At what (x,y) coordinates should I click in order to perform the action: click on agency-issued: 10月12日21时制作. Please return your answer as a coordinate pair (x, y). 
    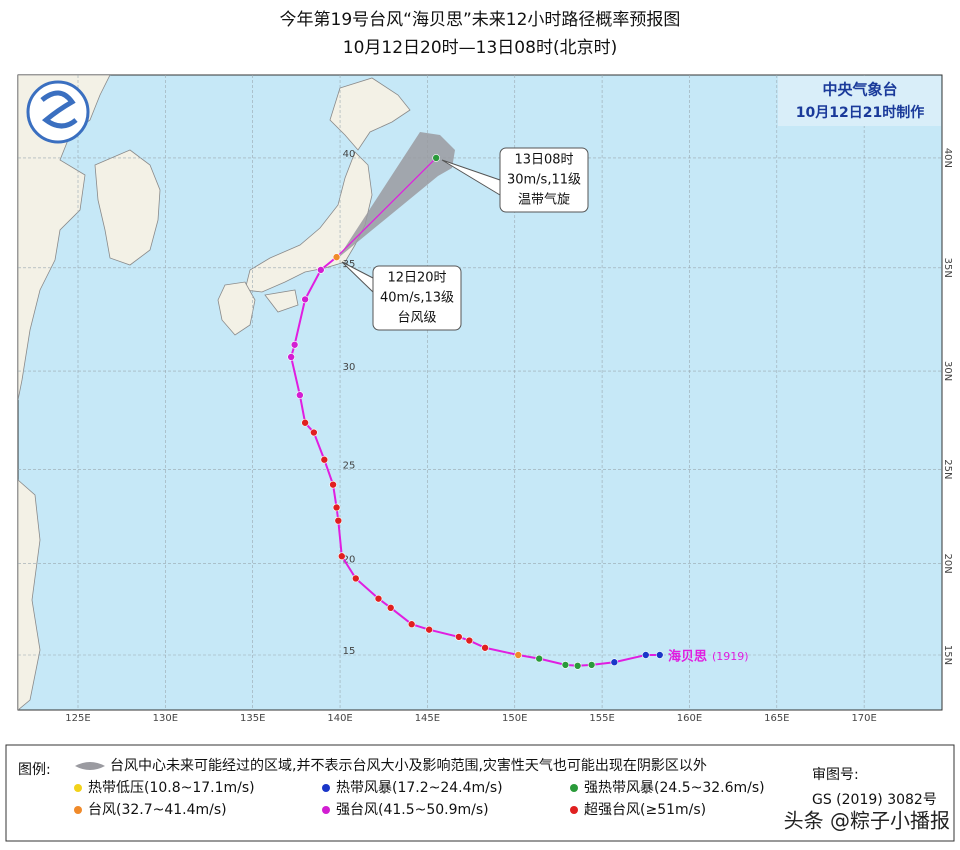
    Looking at the image, I should click on (860, 112).